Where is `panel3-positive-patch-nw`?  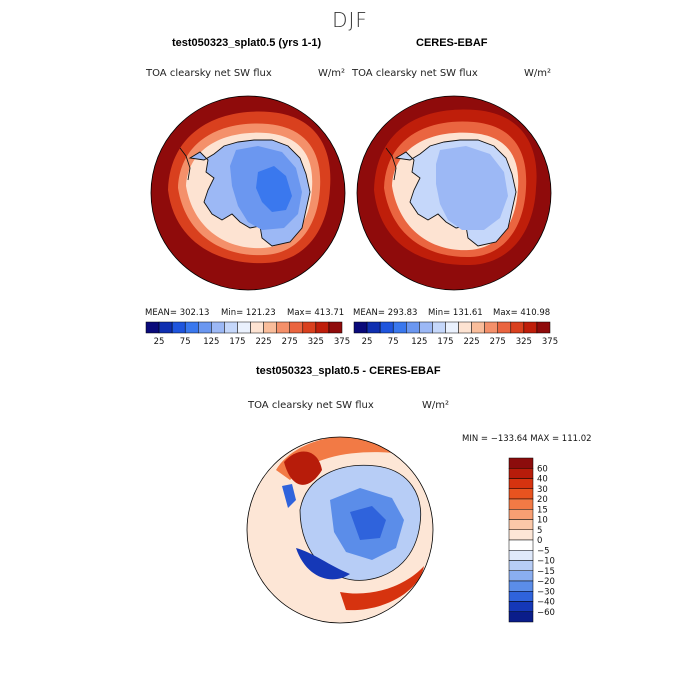
panel3-positive-patch-nw is located at coordinates (303, 468).